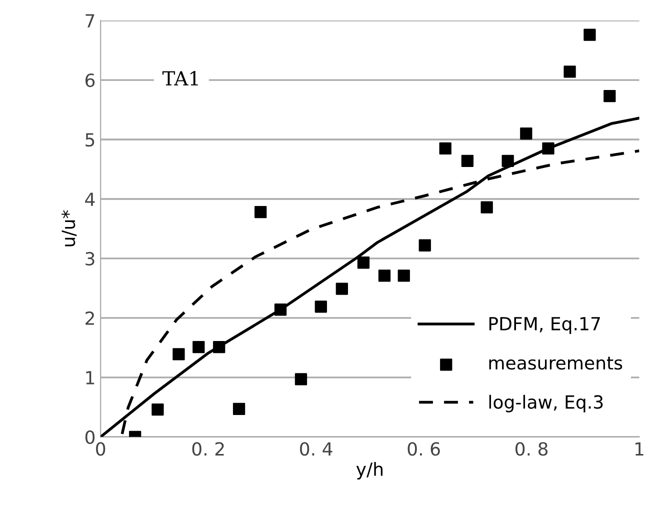 The height and width of the screenshot is (514, 649). What do you see at coordinates (369, 471) in the screenshot?
I see `x-axis-title: y/h` at bounding box center [369, 471].